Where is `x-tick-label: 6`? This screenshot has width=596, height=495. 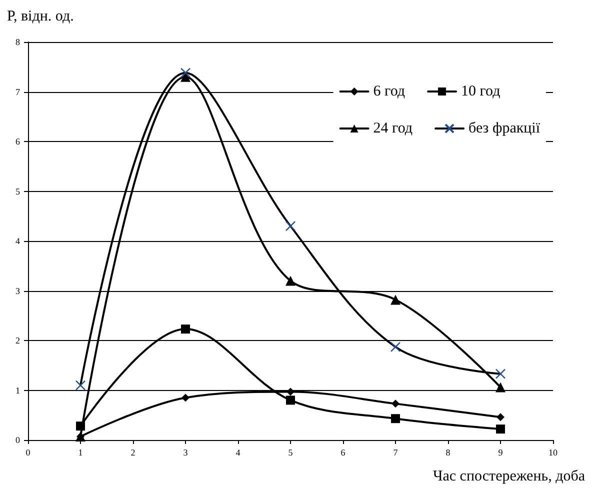 x-tick-label: 6 is located at coordinates (343, 453).